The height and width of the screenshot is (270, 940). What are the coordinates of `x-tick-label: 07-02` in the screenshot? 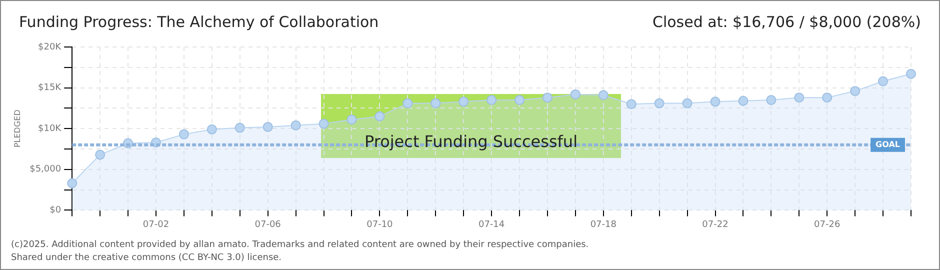 It's located at (156, 225).